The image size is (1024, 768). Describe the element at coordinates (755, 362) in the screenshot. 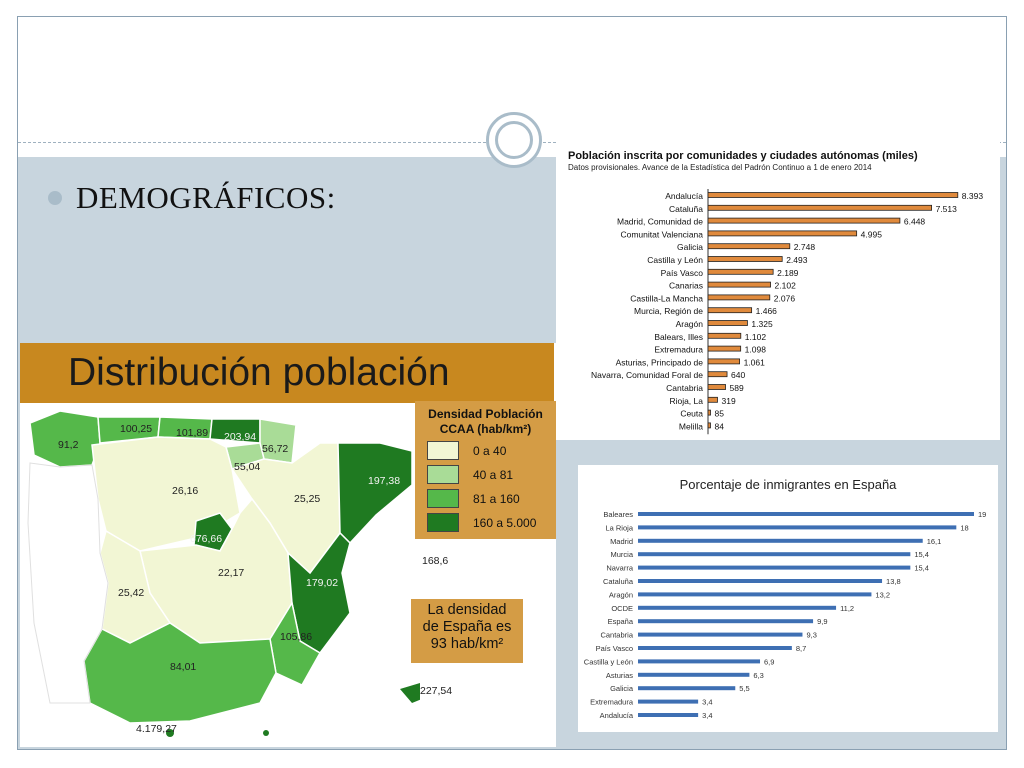

I see `data-label: 1.061` at that location.